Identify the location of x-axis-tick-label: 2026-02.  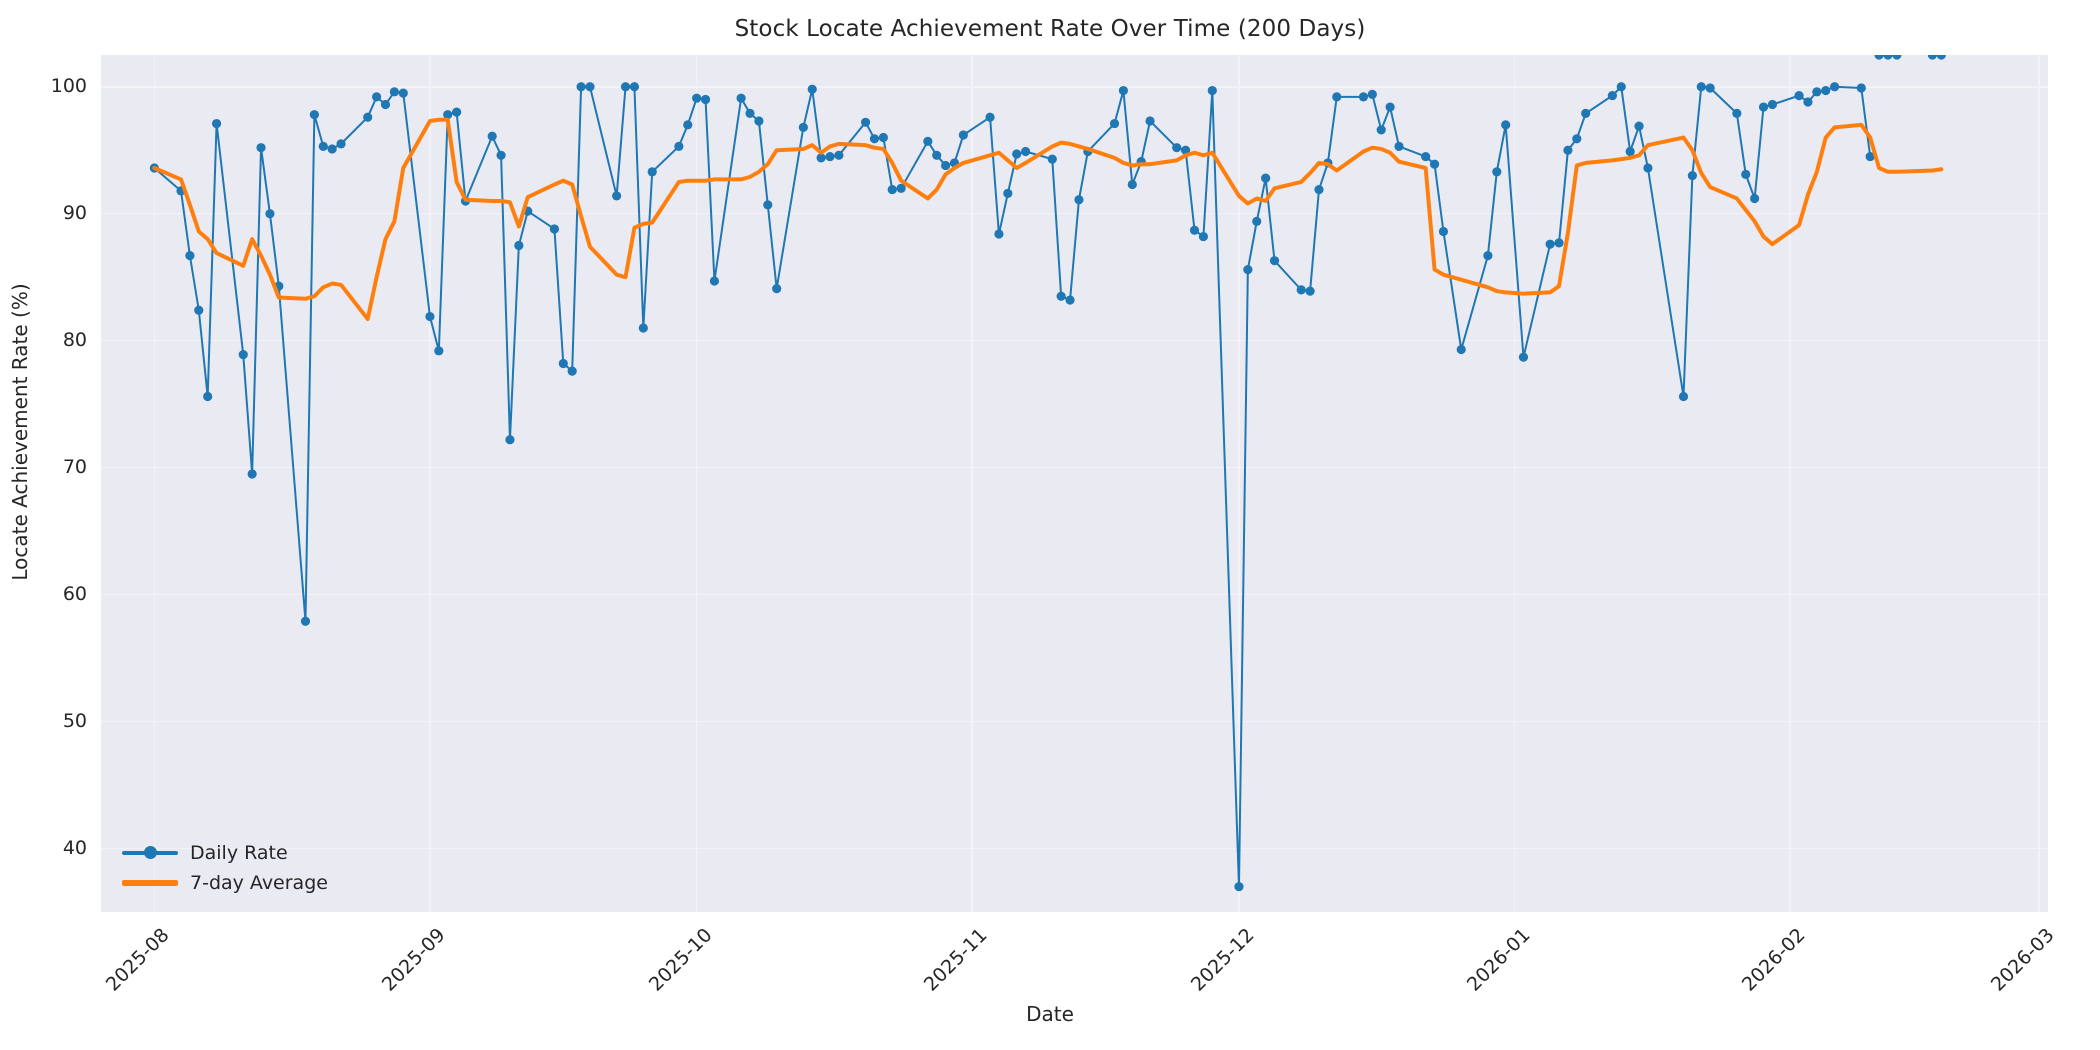
(1774, 960).